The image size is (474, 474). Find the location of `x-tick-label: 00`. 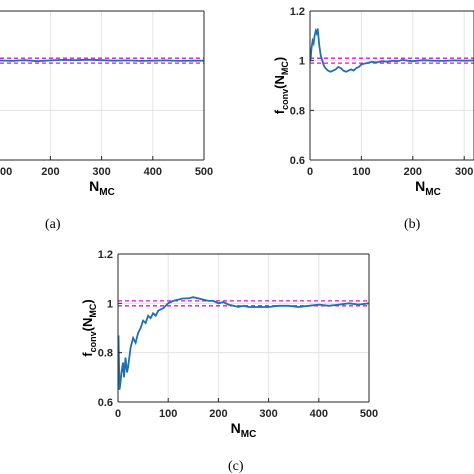

x-tick-label: 00 is located at coordinates (6, 172).